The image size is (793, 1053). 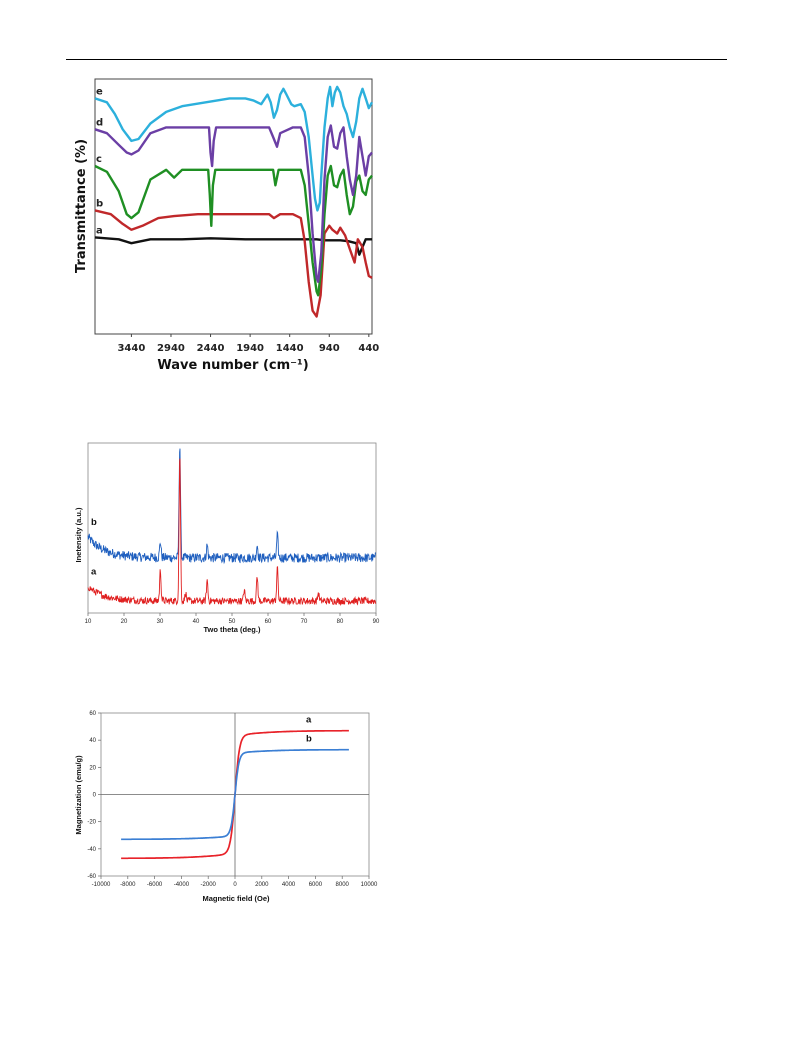 I want to click on vsm-y-axis-label: Magnetization (emu/g), so click(x=78, y=795).